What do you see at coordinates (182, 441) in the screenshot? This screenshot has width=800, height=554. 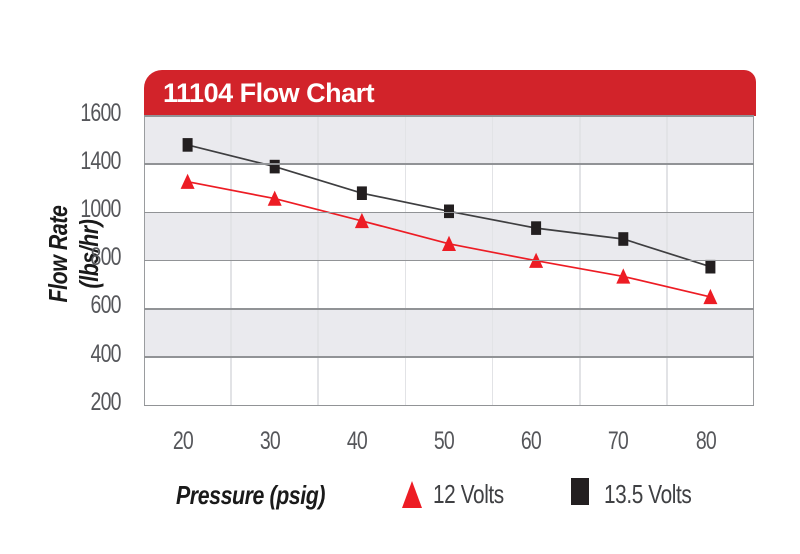 I see `x-tick-label: 20` at bounding box center [182, 441].